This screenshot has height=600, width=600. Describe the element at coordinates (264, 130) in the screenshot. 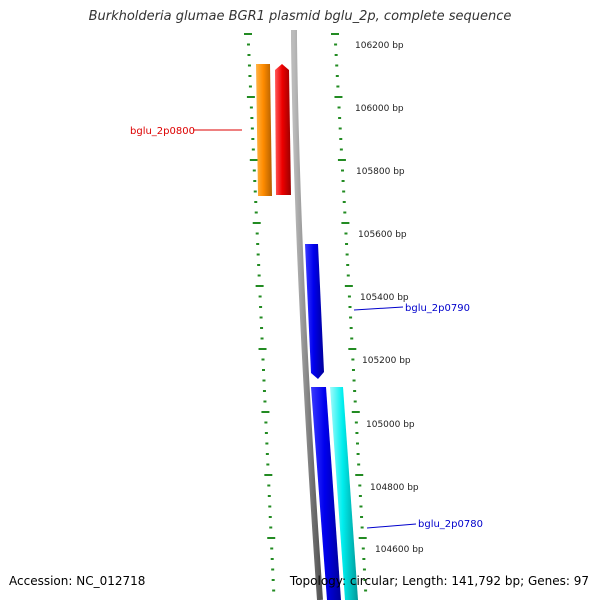

I see `gene-orange` at that location.